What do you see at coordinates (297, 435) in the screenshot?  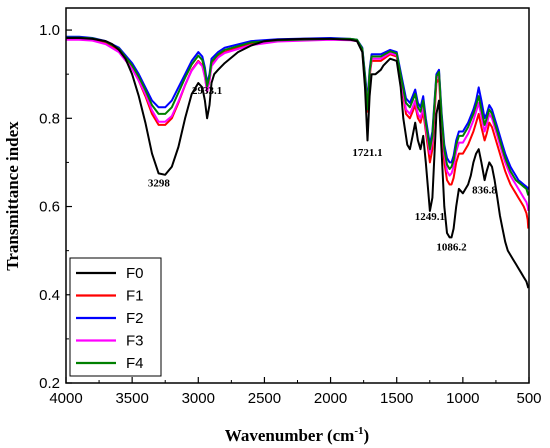 I see `x-axis-title: Wavenumber (cm-1)` at bounding box center [297, 435].